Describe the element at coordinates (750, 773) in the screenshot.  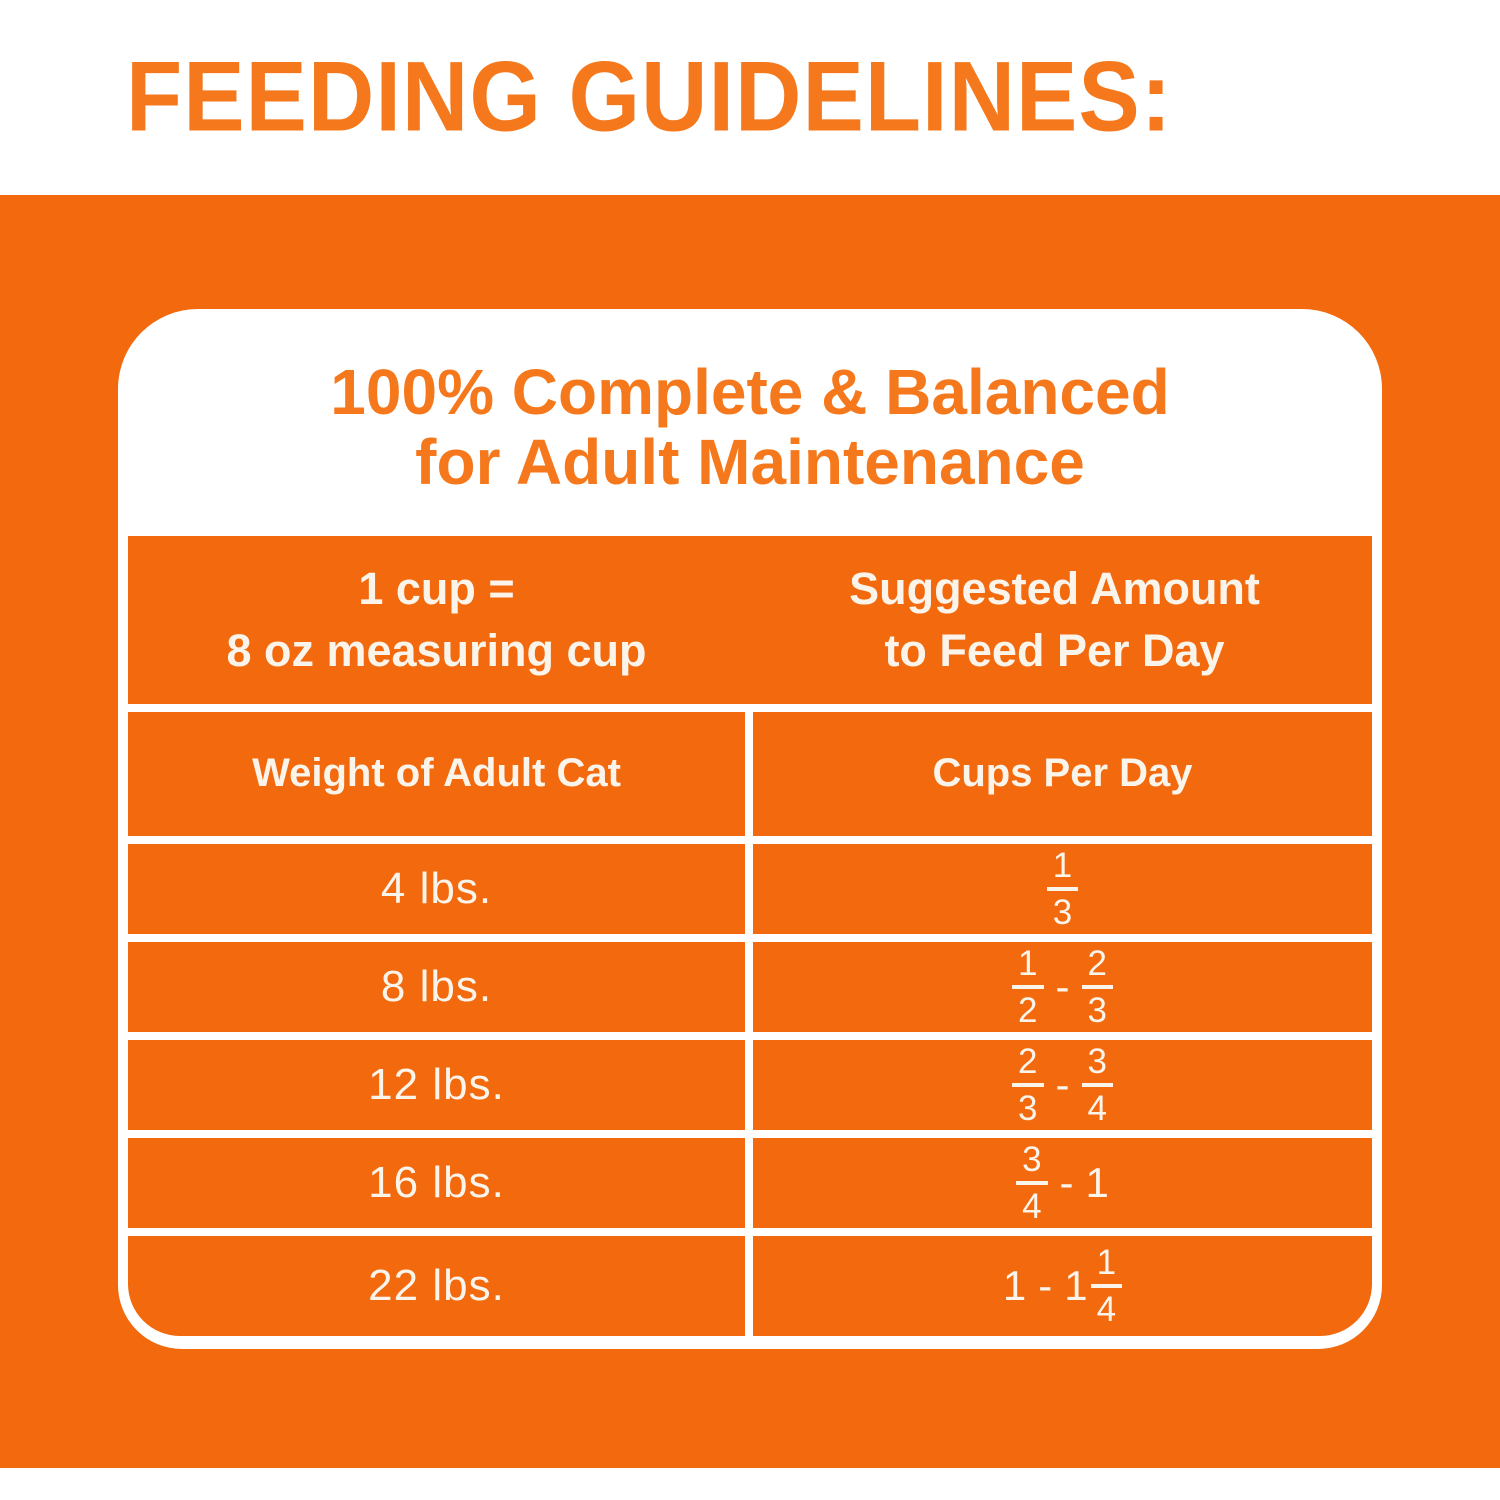
I see `table-column-header-row: Weight of Adult Cat Cups Per Day` at that location.